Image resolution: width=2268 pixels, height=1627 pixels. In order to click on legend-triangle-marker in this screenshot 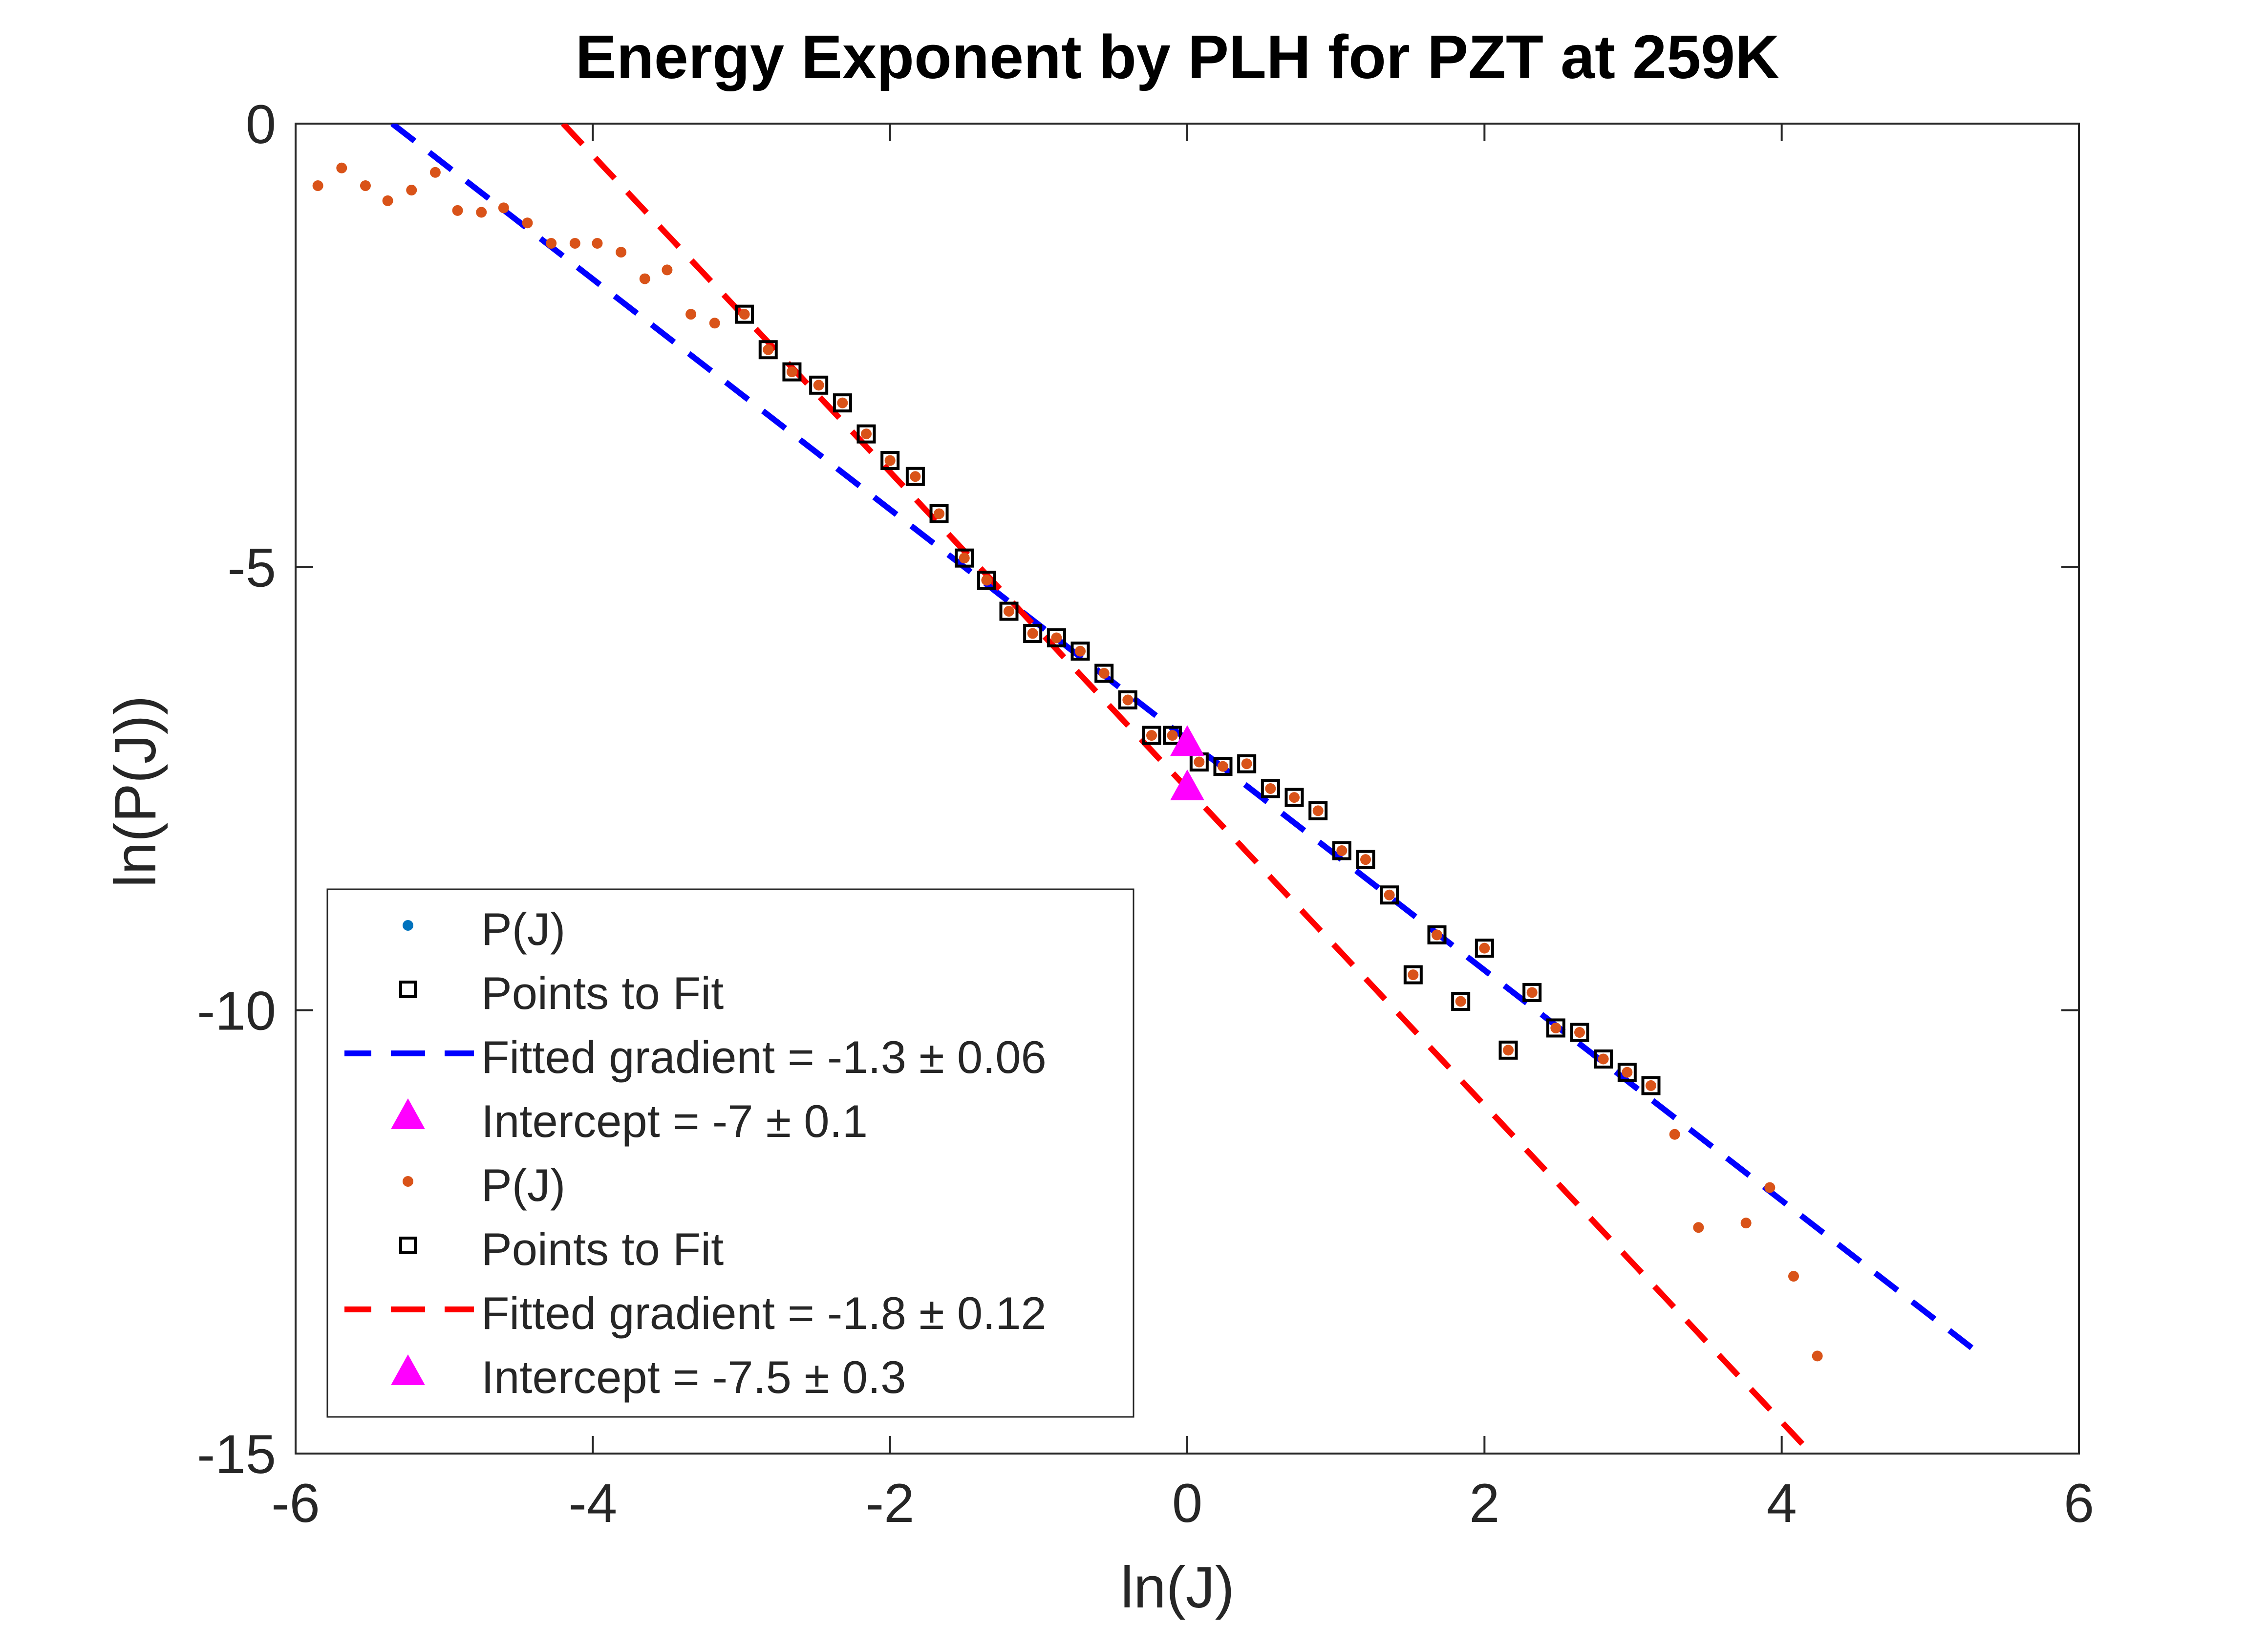, I will do `click(408, 1370)`.